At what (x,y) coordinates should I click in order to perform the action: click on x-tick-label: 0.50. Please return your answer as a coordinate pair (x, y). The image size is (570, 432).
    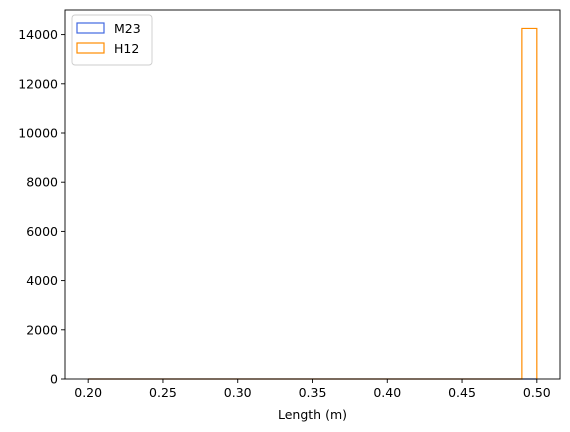
    Looking at the image, I should click on (537, 392).